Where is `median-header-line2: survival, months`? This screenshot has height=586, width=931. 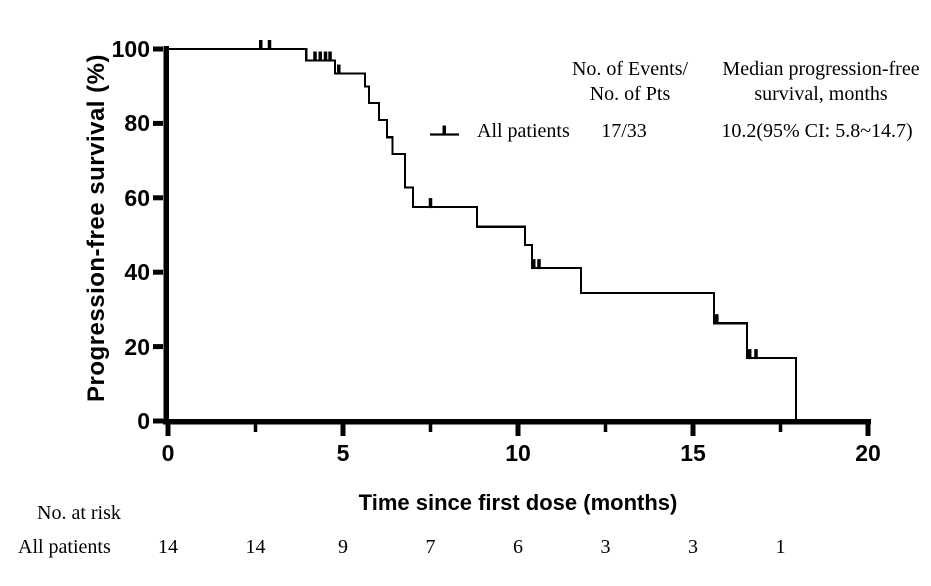
median-header-line2: survival, months is located at coordinates (821, 94).